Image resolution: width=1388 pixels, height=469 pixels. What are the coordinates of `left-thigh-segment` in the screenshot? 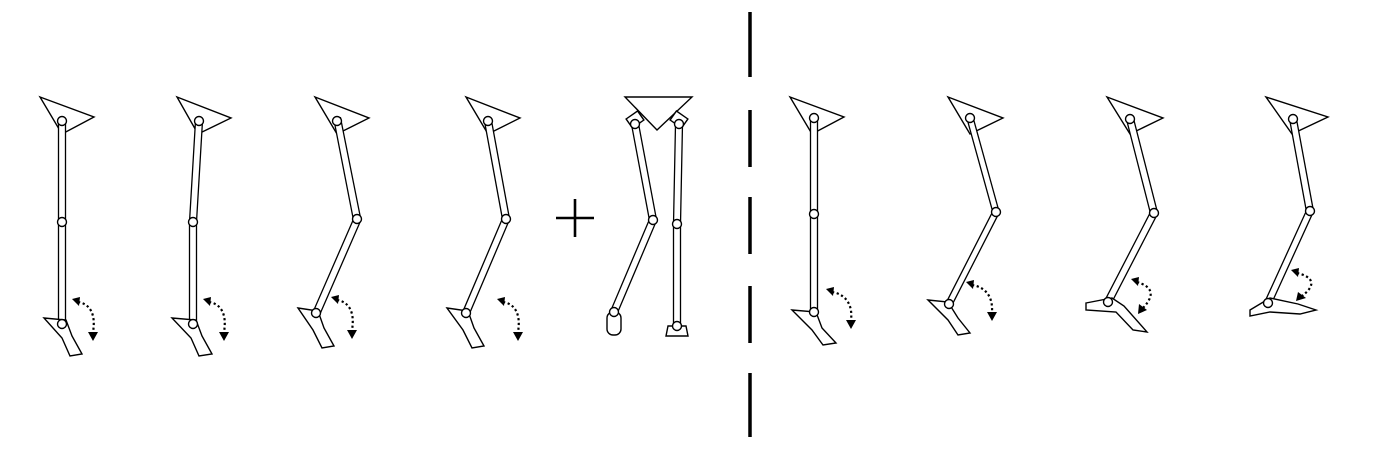 It's located at (644, 172).